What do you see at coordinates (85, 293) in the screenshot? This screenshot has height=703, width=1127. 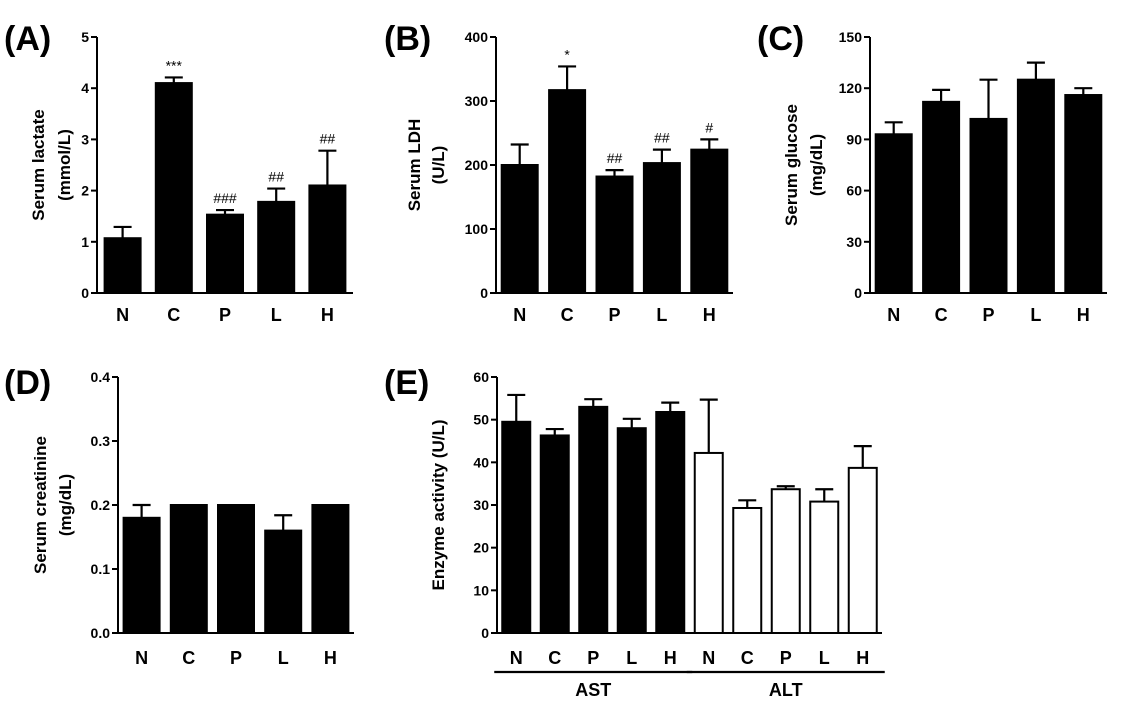 I see `y-tick-label-a-0: 0` at bounding box center [85, 293].